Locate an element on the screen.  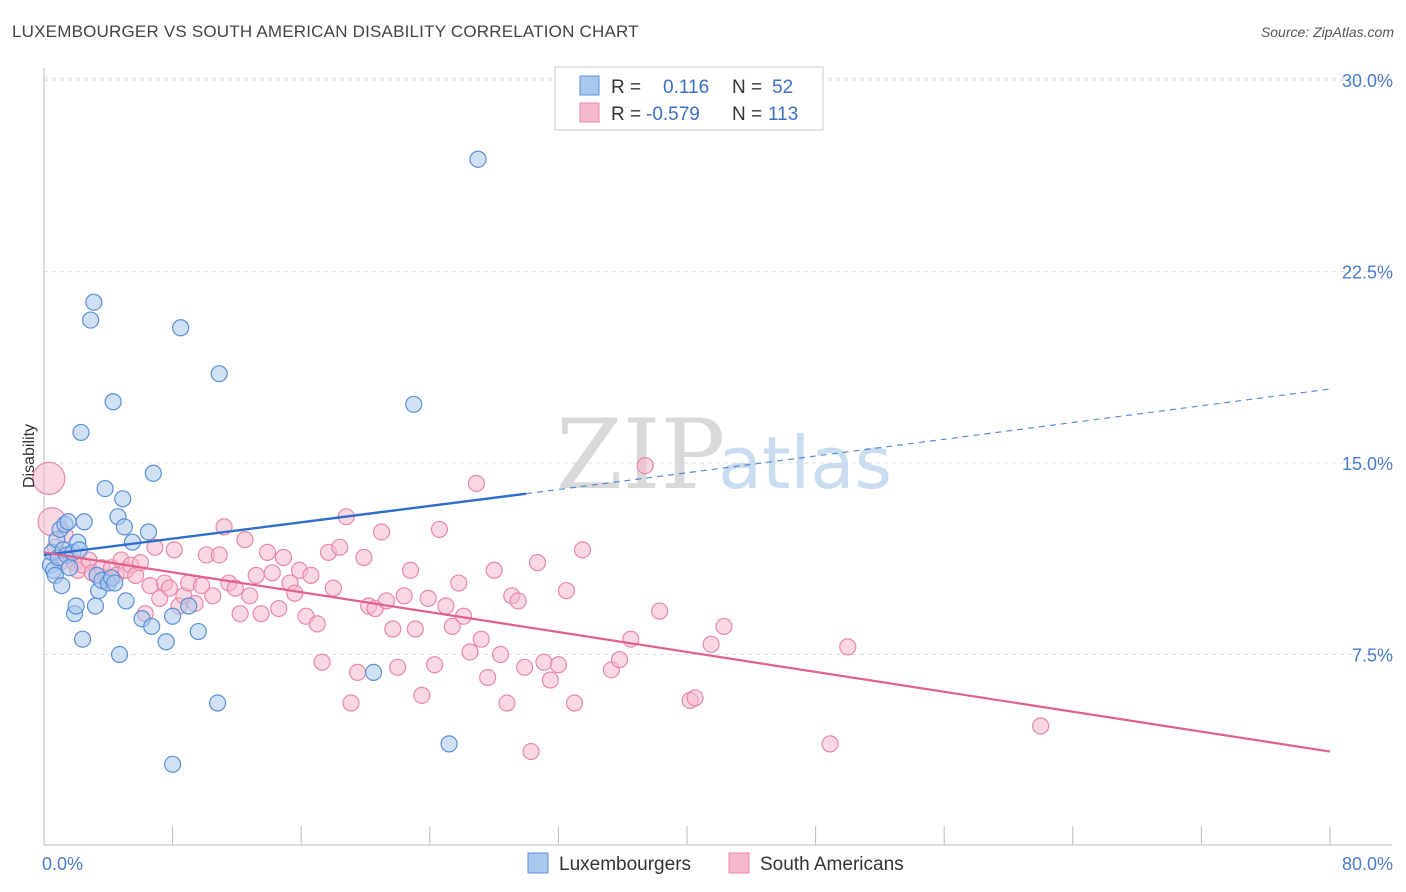
legend-n-value-1: 52 is located at coordinates (782, 87).